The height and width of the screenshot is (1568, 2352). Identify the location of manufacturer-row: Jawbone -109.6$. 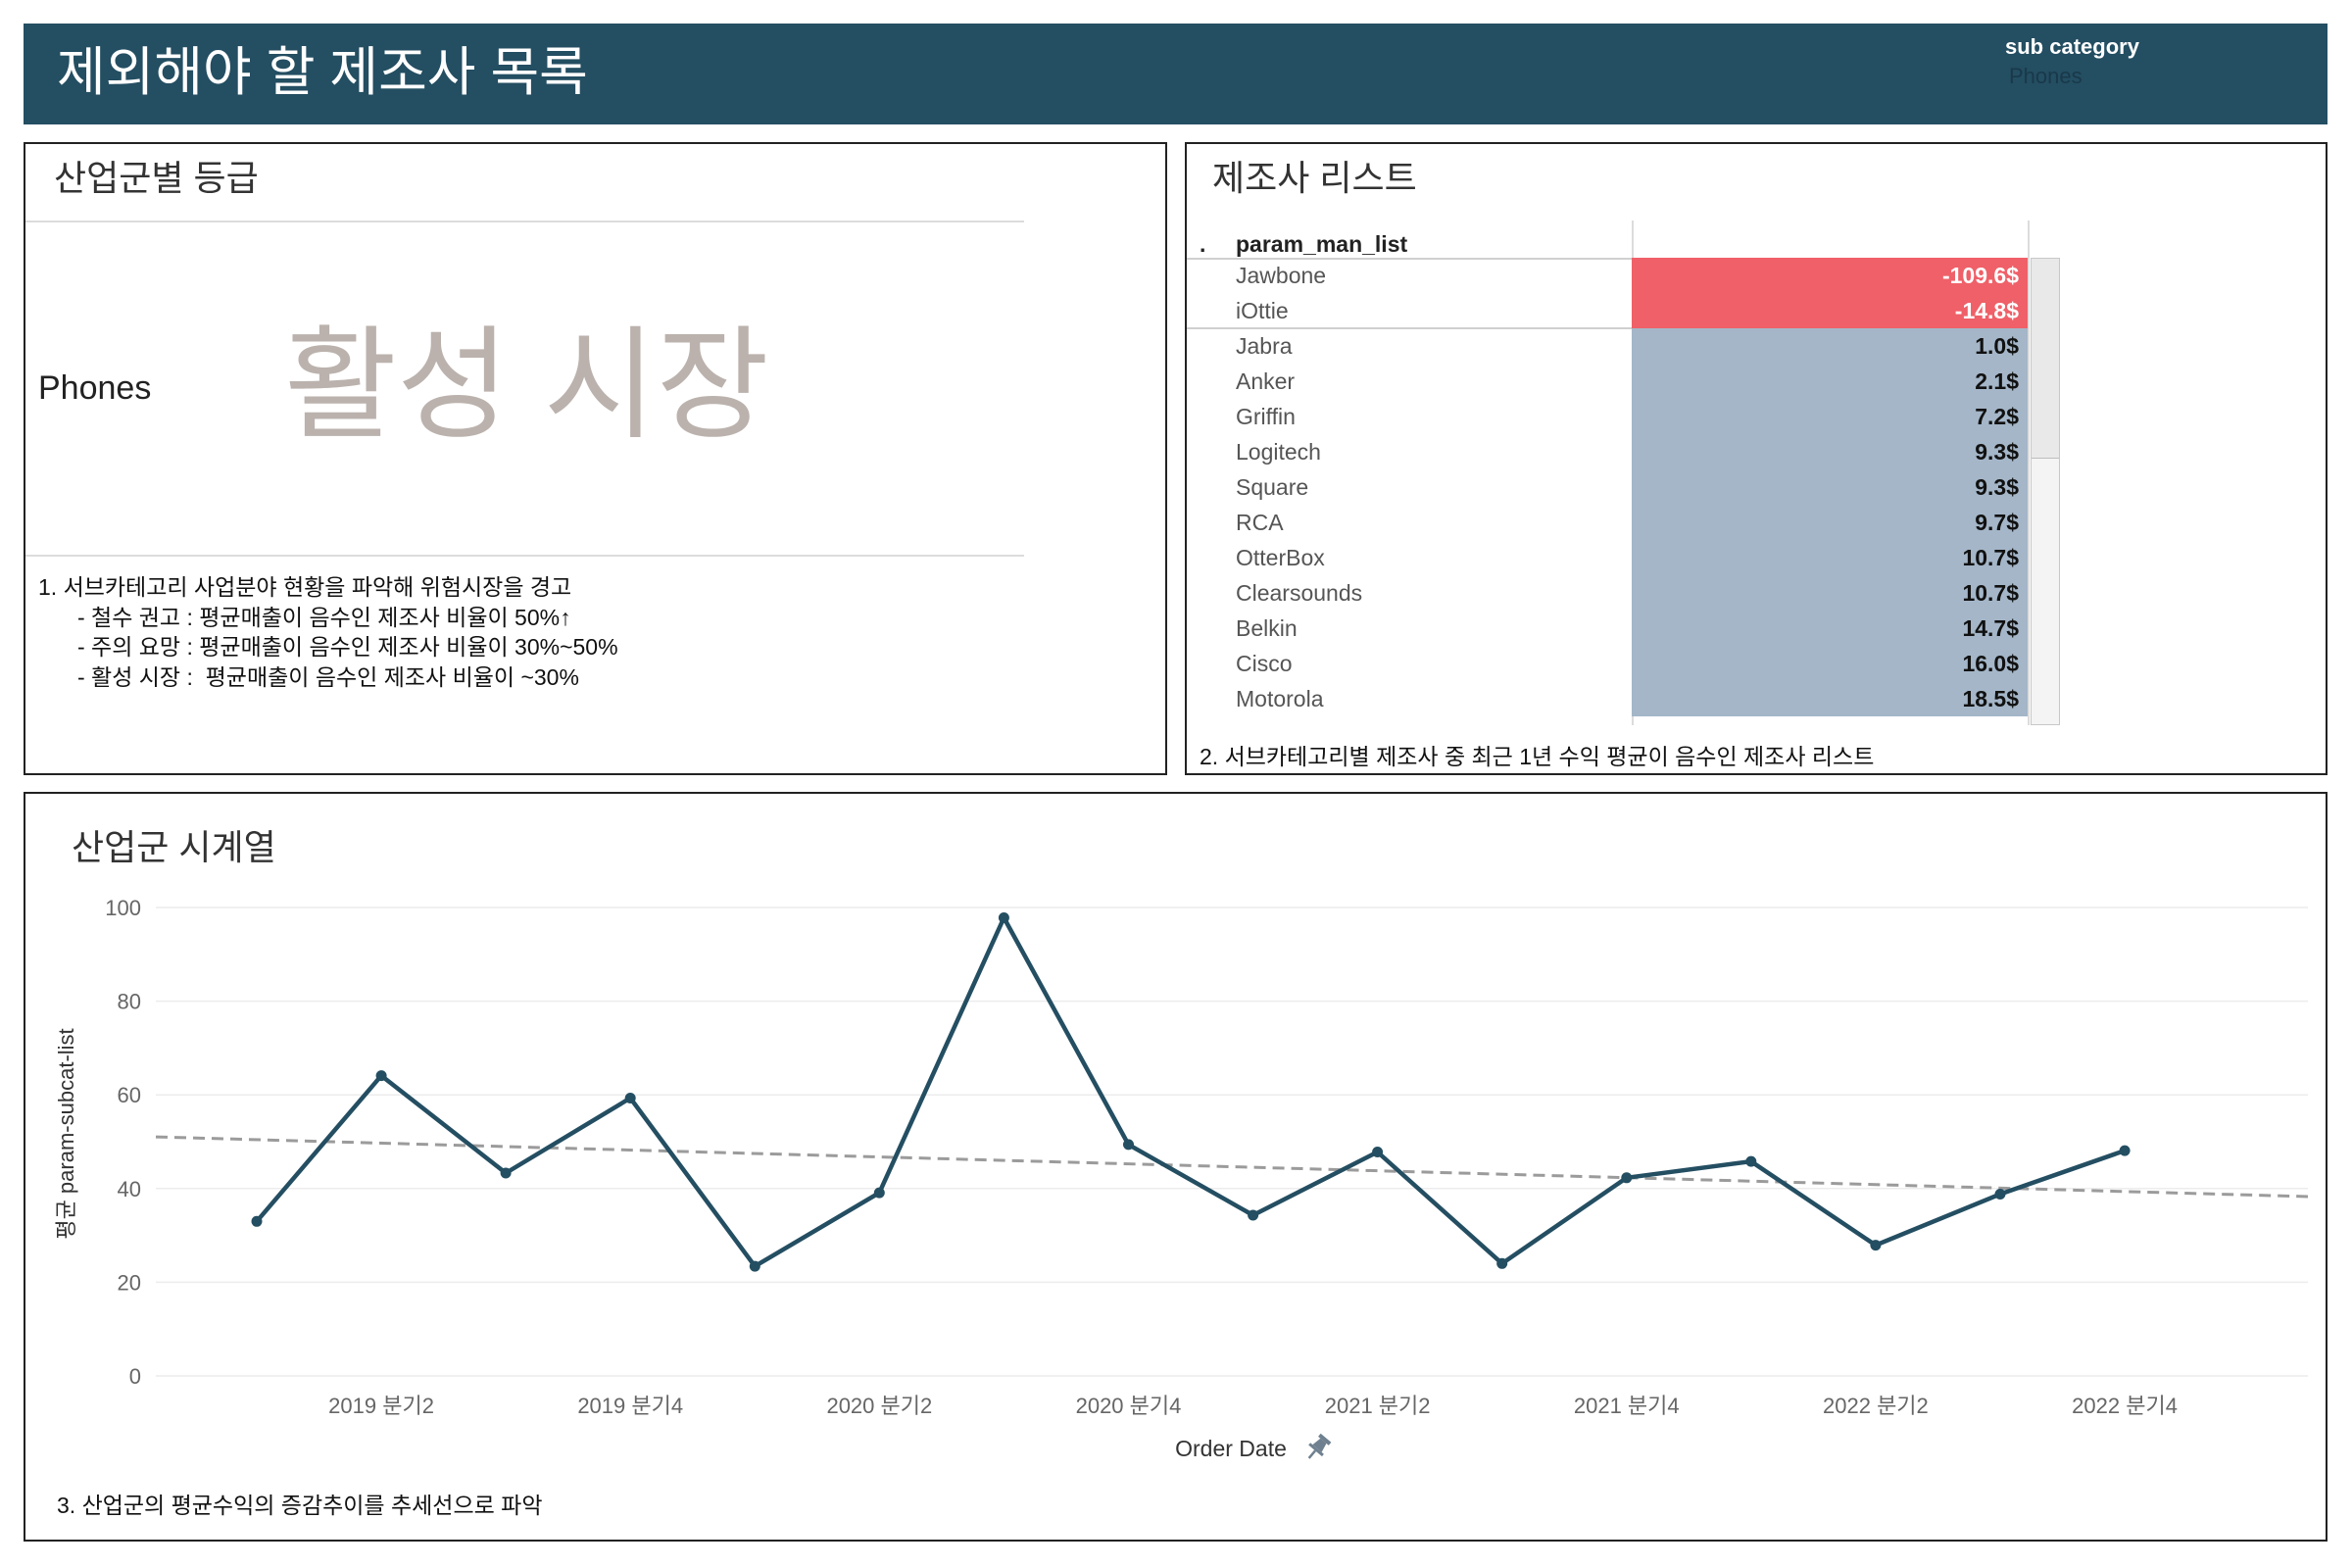
(1607, 275).